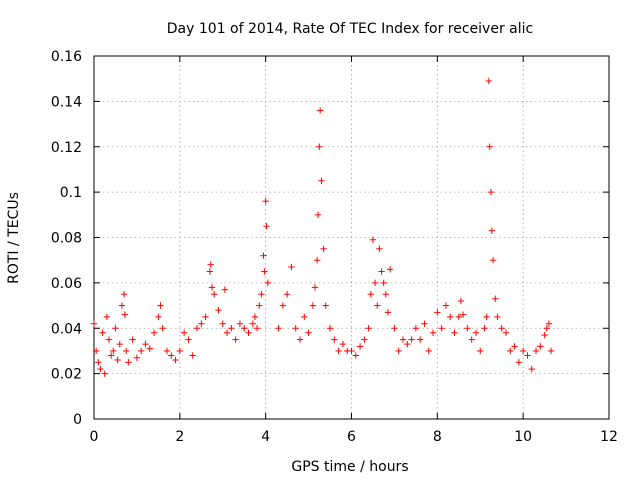  What do you see at coordinates (523, 437) in the screenshot?
I see `x-tick-label: 10` at bounding box center [523, 437].